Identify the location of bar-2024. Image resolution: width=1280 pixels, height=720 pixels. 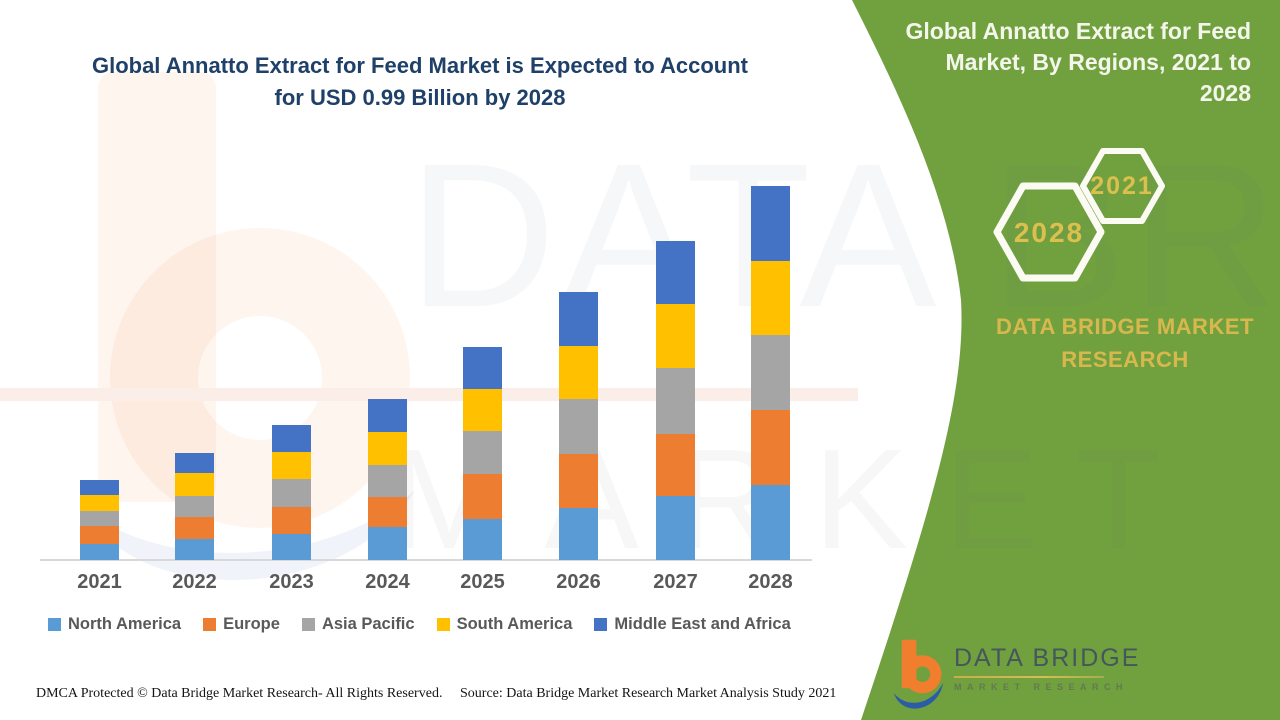
(387, 479).